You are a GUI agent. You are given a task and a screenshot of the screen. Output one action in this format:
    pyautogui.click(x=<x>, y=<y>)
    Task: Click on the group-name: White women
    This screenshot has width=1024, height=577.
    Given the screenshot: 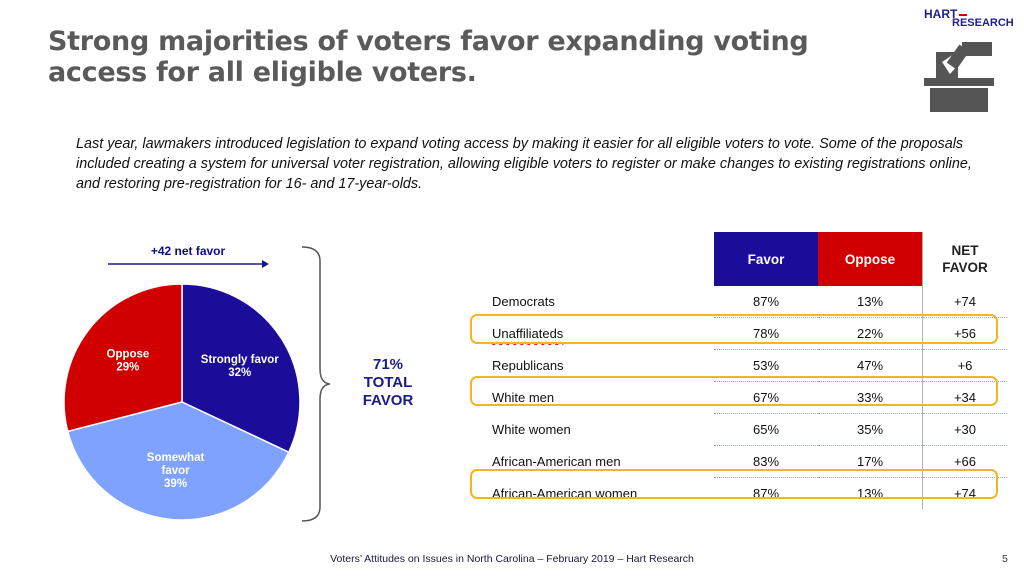 What is the action you would take?
    pyautogui.click(x=531, y=429)
    